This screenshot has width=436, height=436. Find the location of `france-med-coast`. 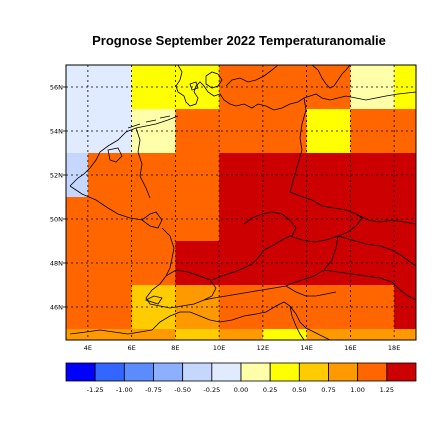

france-med-coast is located at coordinates (111, 332).